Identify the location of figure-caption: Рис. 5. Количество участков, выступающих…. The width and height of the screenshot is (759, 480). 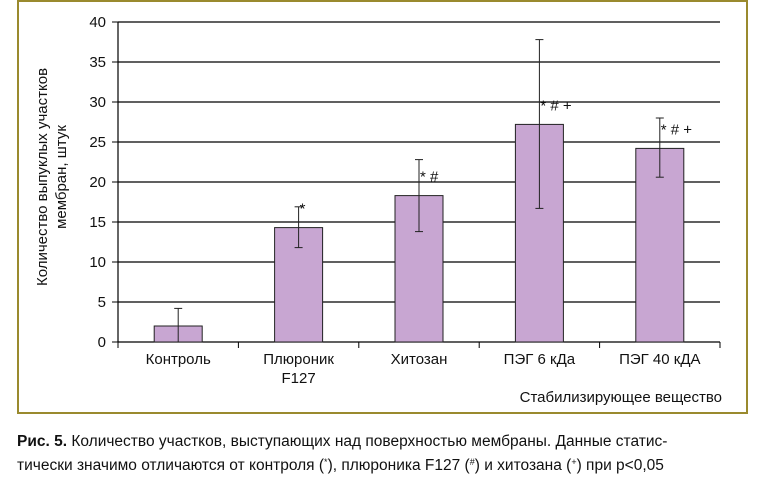
(384, 453).